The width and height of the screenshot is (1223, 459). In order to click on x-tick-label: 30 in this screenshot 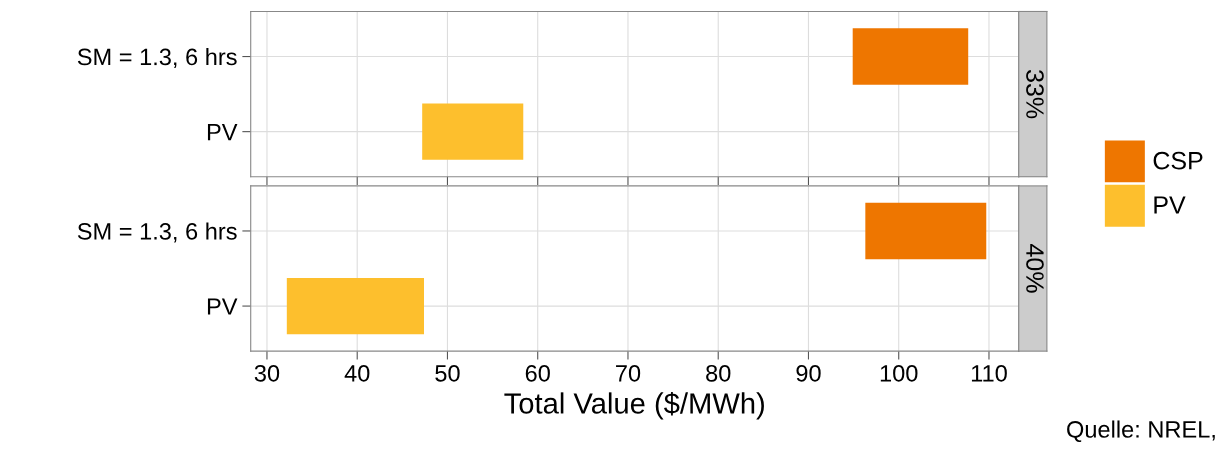, I will do `click(267, 373)`.